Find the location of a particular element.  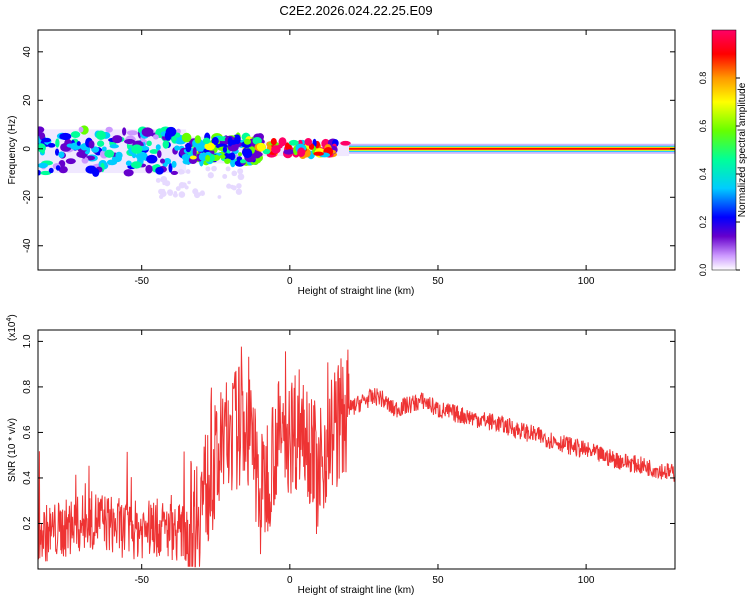

x-tick-label: 50 is located at coordinates (438, 281).